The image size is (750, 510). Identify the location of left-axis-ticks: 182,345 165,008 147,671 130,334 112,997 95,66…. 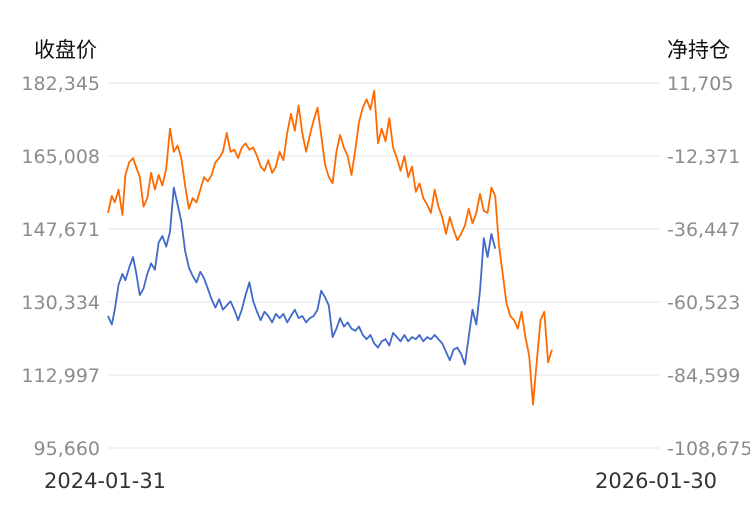
(60, 266).